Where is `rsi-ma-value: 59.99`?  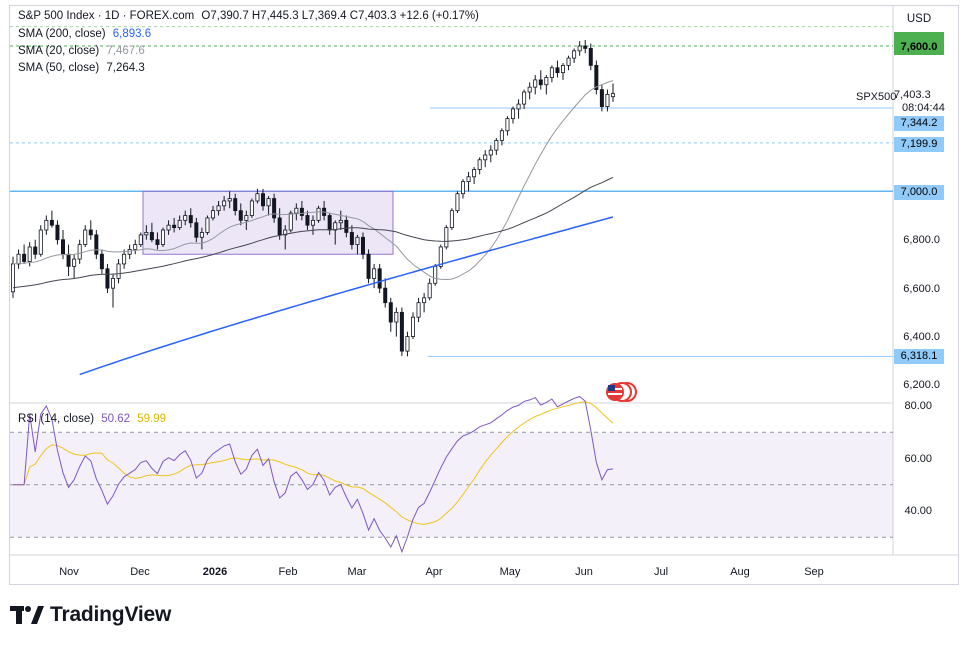 rsi-ma-value: 59.99 is located at coordinates (152, 419).